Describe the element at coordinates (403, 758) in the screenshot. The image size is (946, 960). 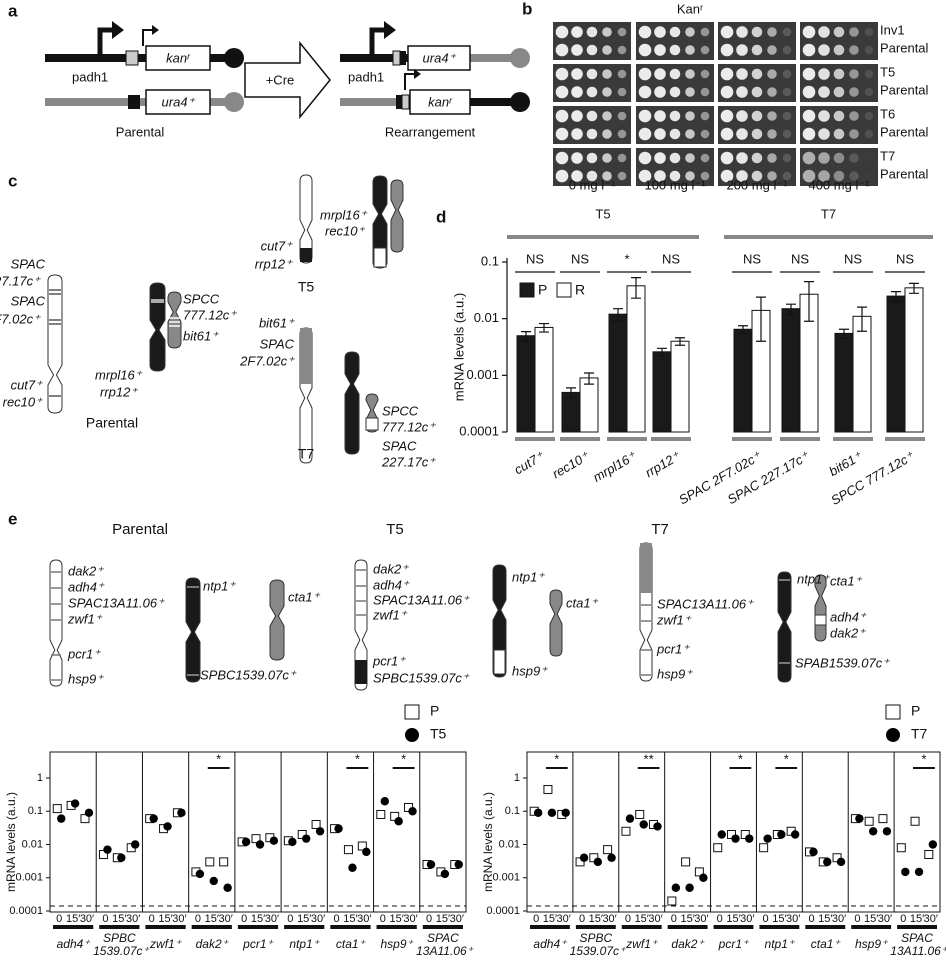
I see `significance-label: *` at that location.